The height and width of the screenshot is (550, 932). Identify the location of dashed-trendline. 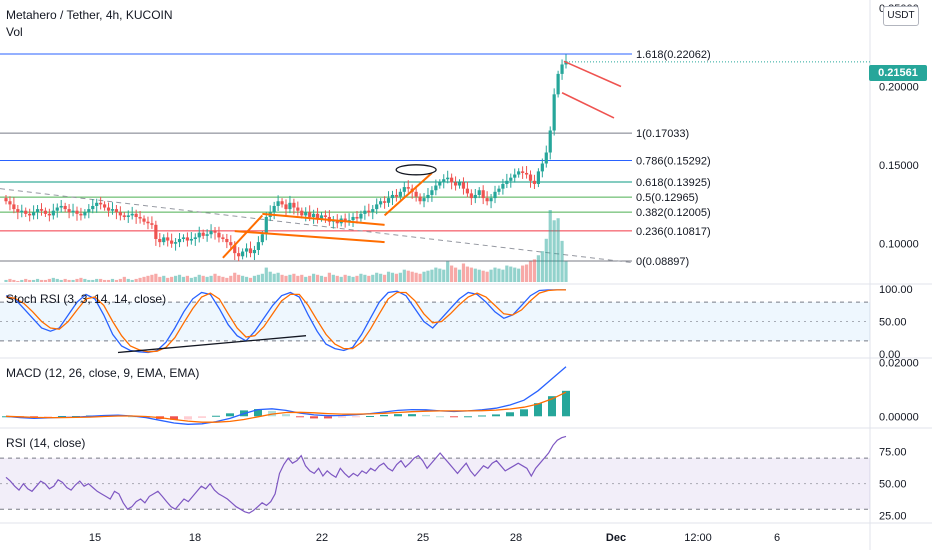
(316, 226).